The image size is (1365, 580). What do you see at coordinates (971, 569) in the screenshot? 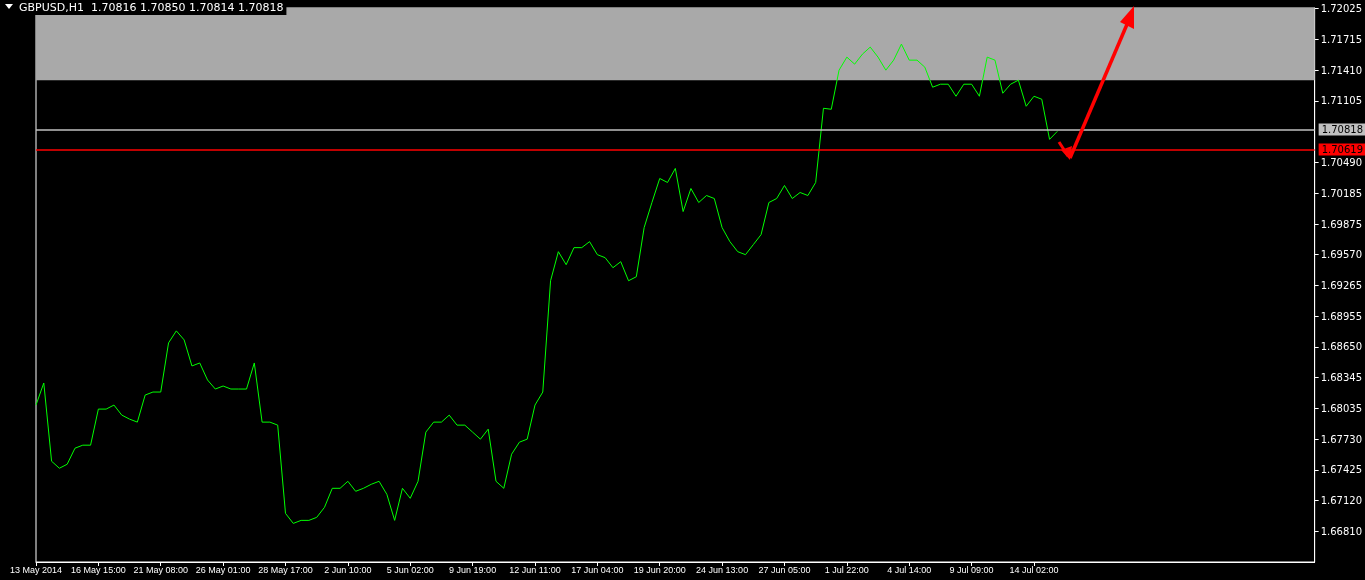
I see `x-tick-label: 9 Jul 09:00` at bounding box center [971, 569].